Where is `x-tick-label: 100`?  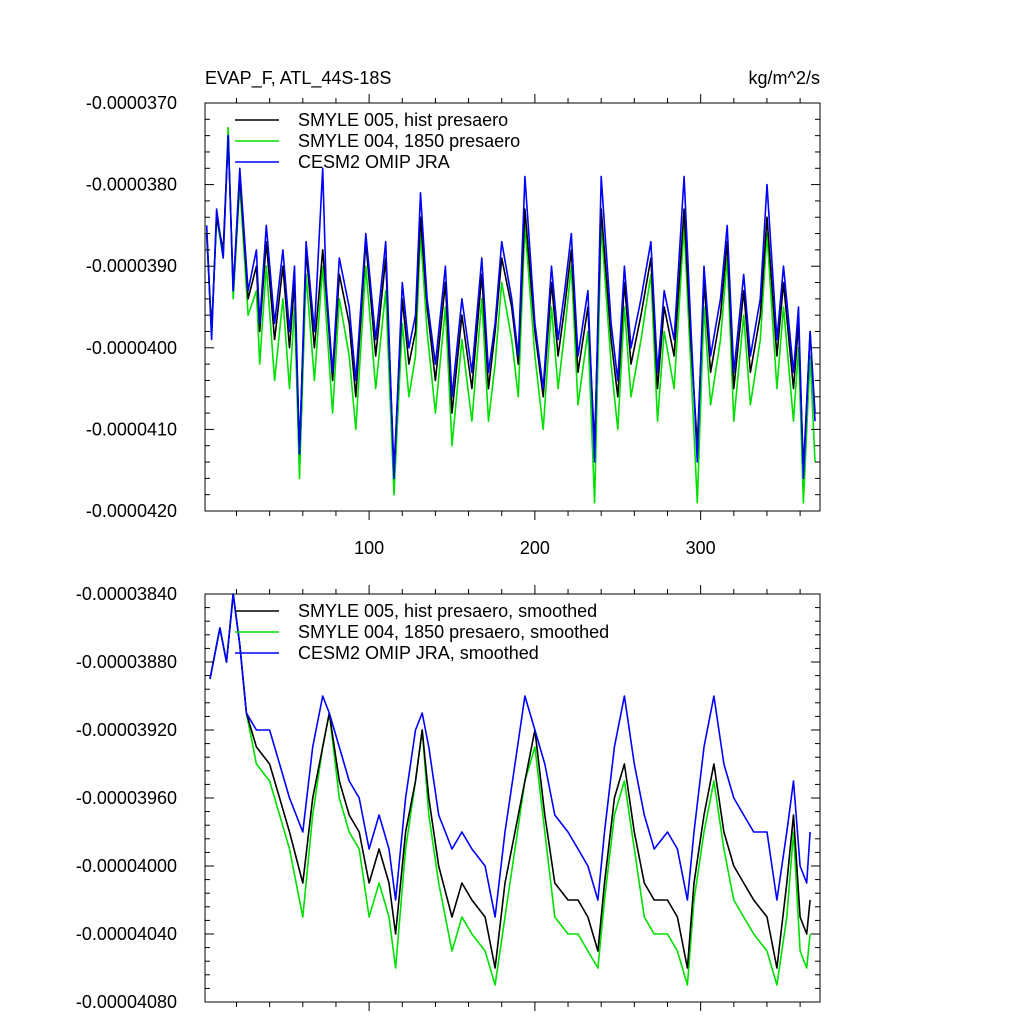 x-tick-label: 100 is located at coordinates (369, 548).